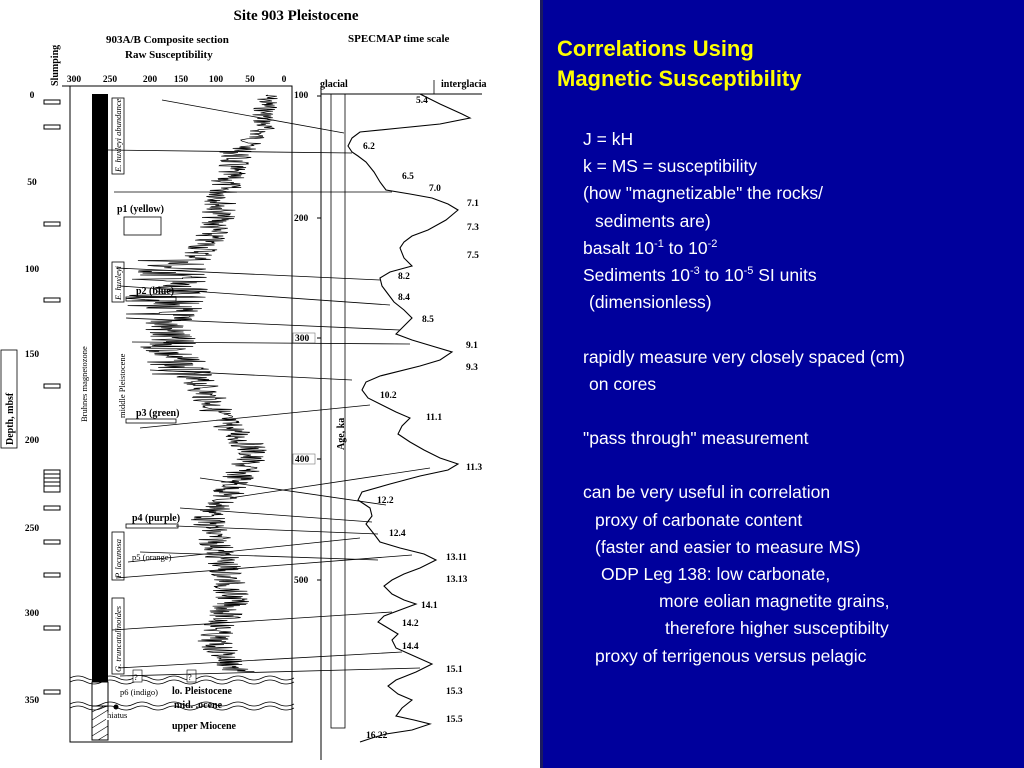  I want to click on isotope-stage-label: 14.4, so click(410, 647).